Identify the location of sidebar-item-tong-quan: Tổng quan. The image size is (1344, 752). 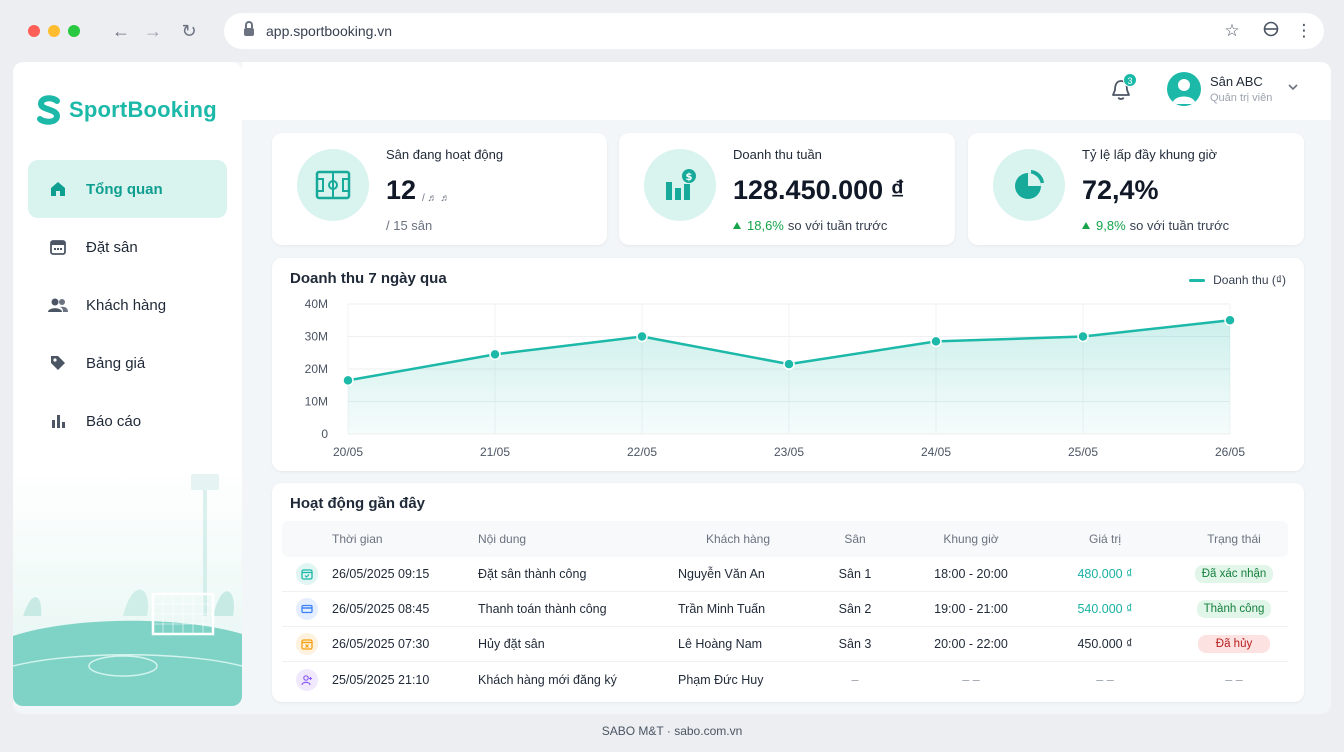
(127, 189).